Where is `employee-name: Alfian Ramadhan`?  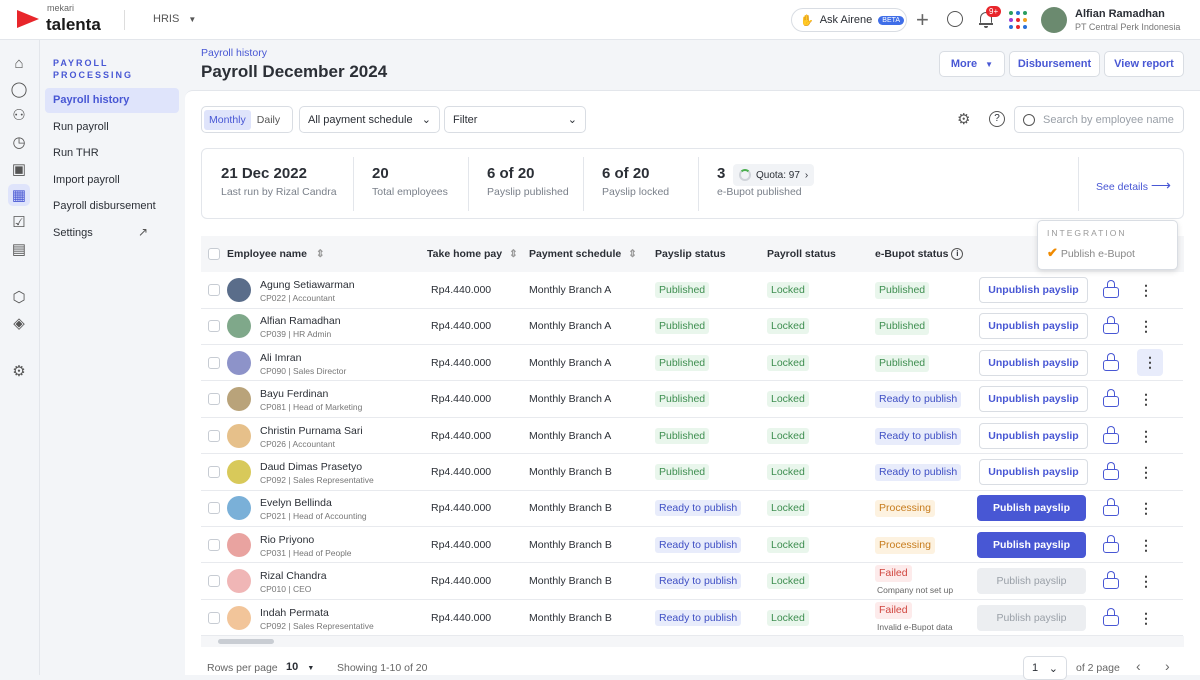
employee-name: Alfian Ramadhan is located at coordinates (300, 321).